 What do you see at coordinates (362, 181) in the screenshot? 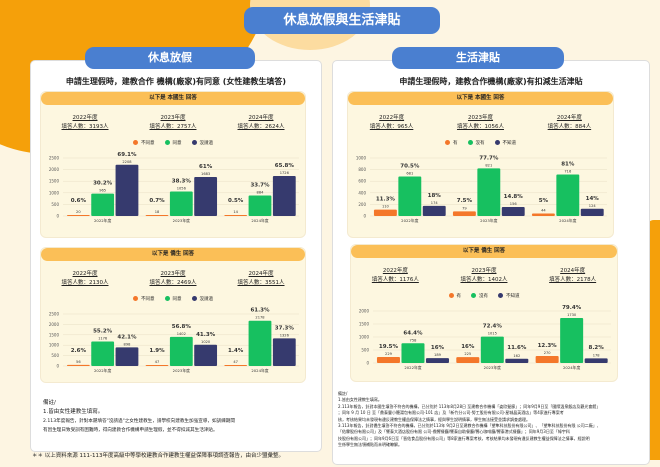
I see `y-tick-label: 600` at bounding box center [362, 181].